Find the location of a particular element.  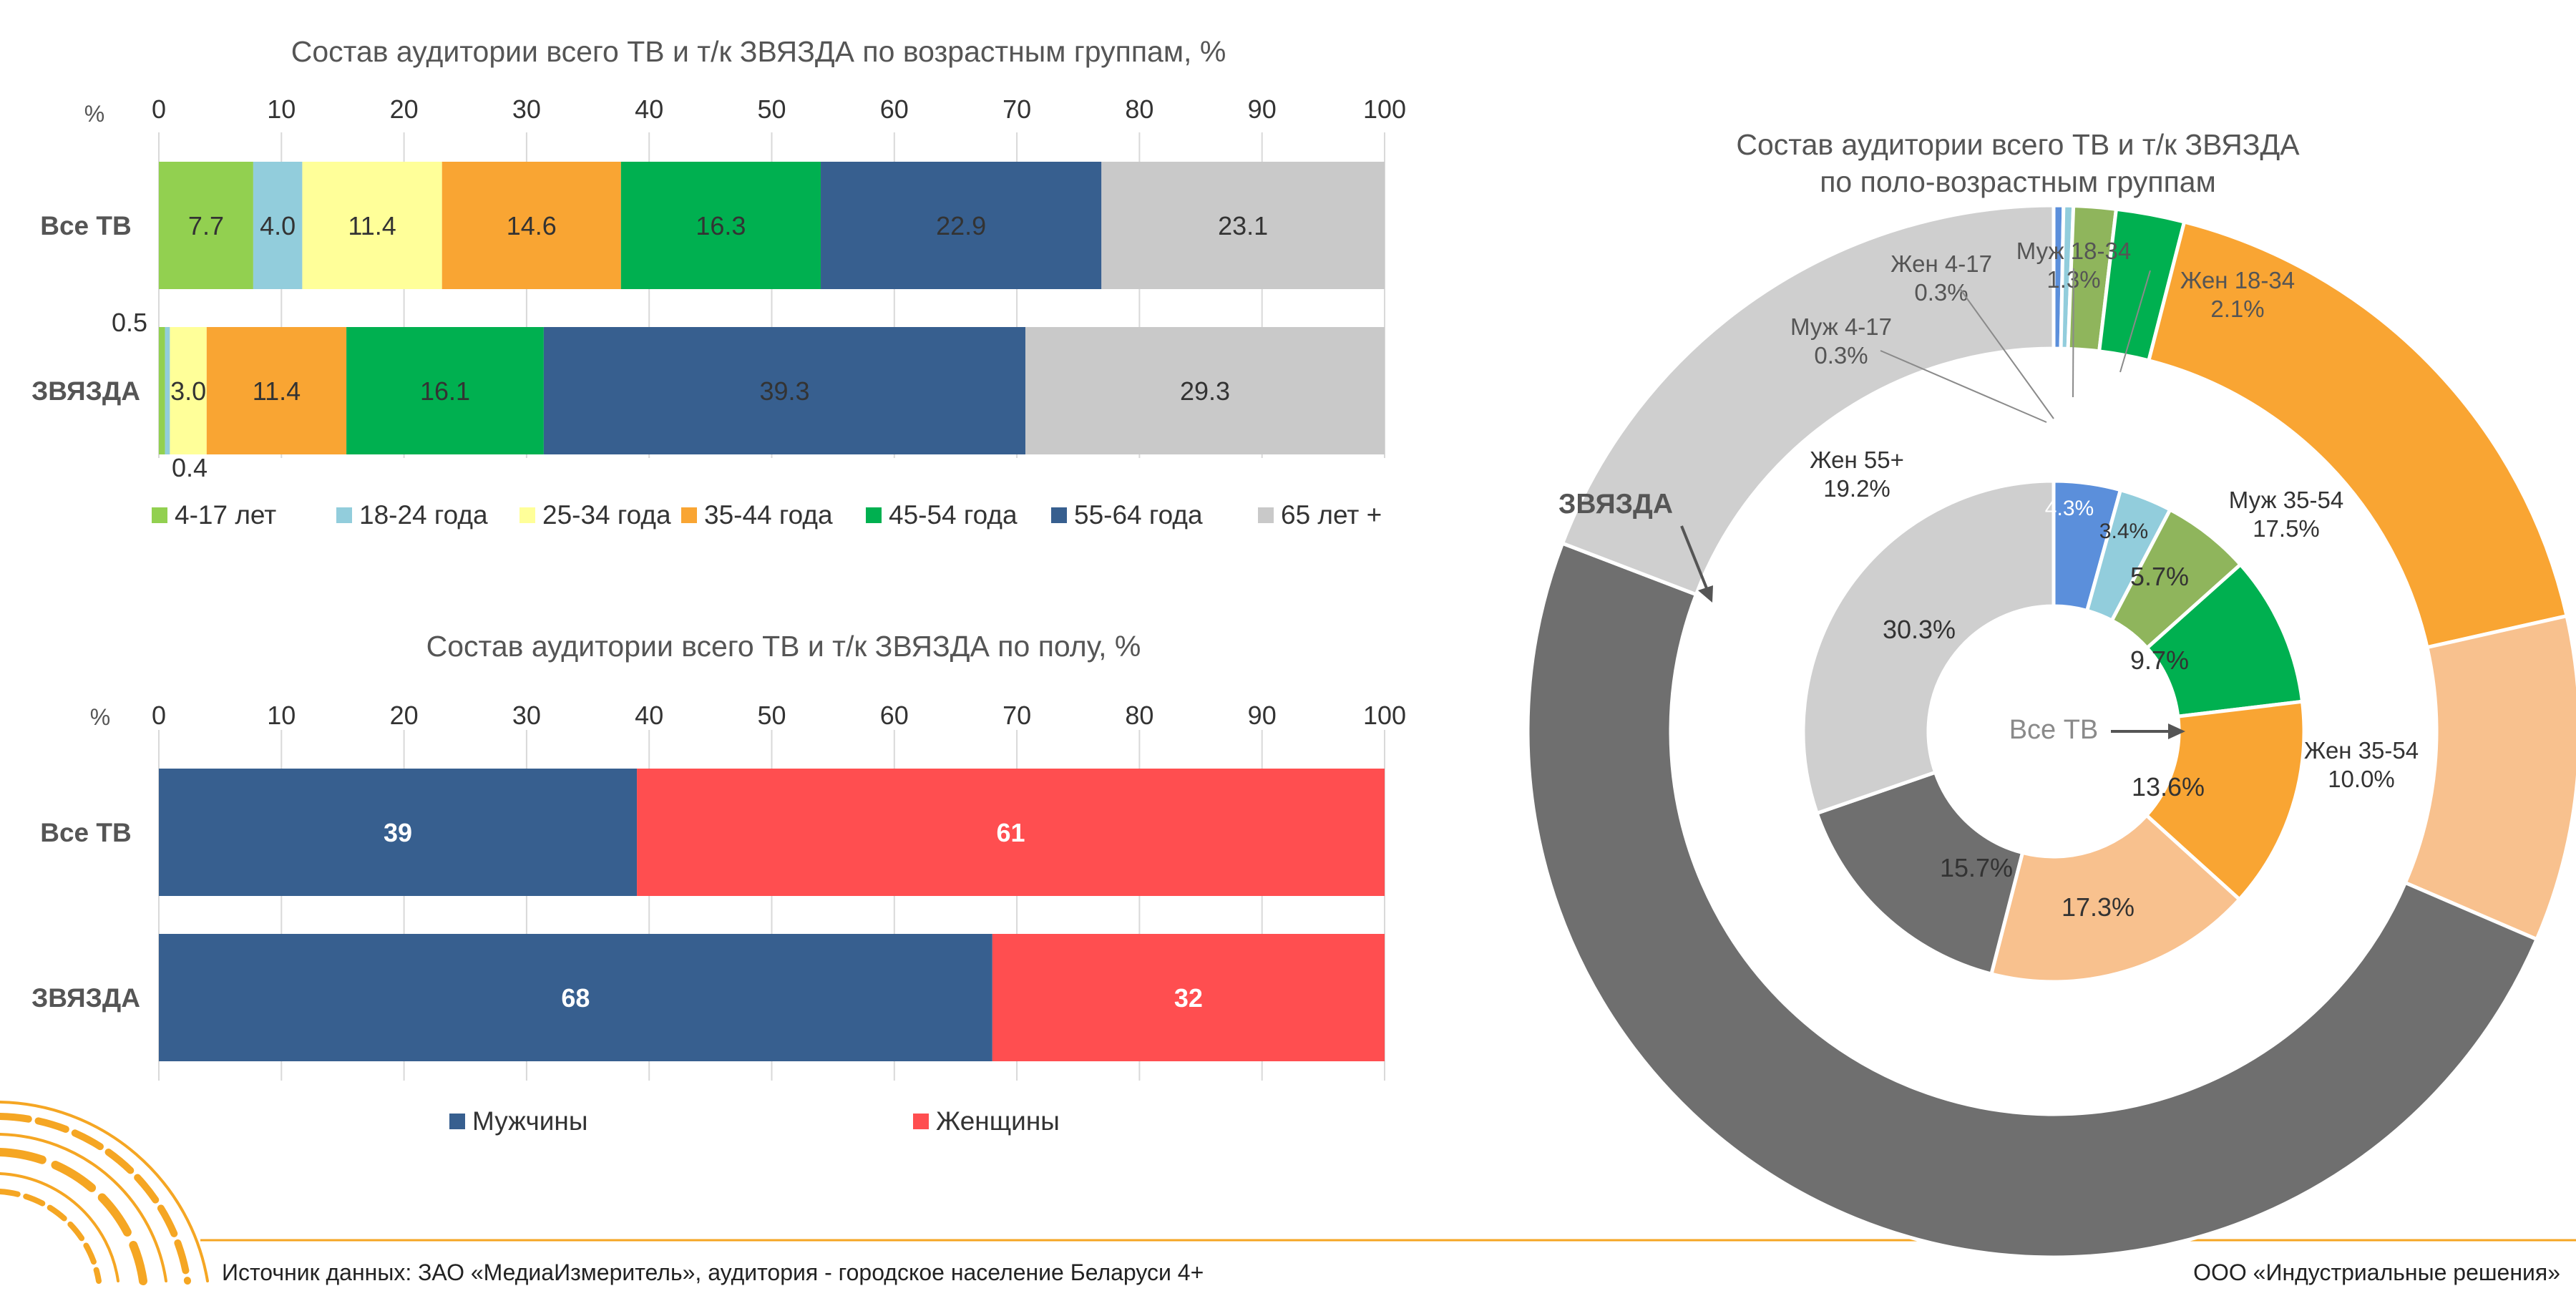

decorative-arcs is located at coordinates (104, 1193).